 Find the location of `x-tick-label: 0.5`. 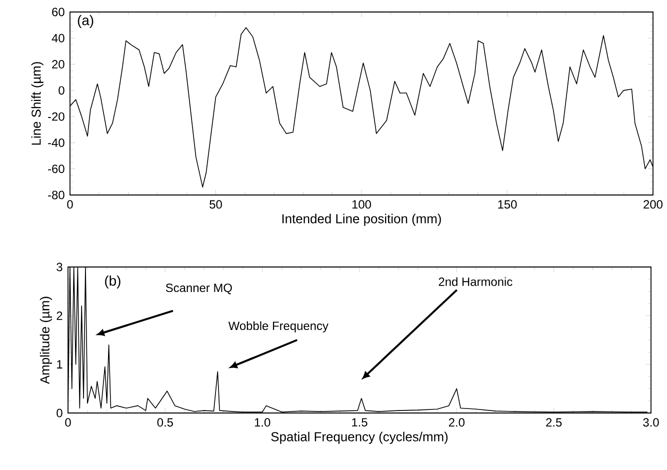

x-tick-label: 0.5 is located at coordinates (165, 422).